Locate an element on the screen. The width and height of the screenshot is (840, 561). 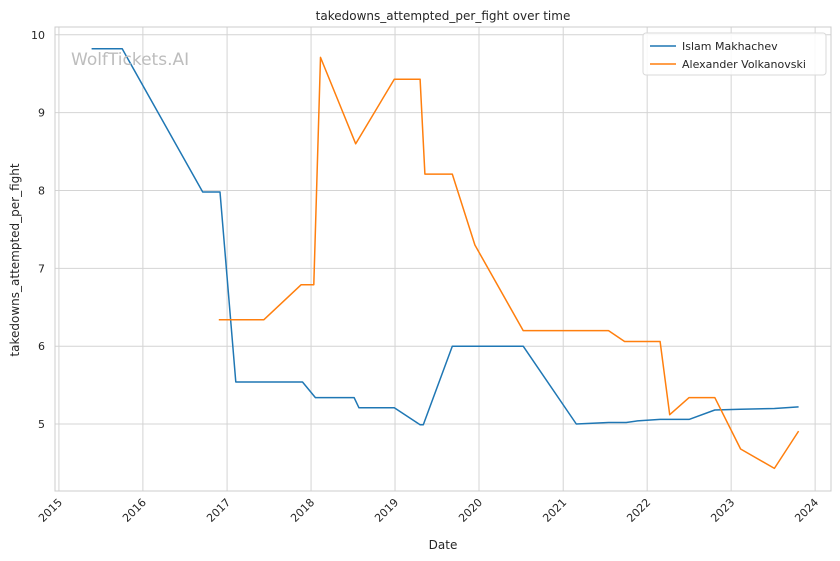
legend-label: Alexander Volkanovski is located at coordinates (744, 64).